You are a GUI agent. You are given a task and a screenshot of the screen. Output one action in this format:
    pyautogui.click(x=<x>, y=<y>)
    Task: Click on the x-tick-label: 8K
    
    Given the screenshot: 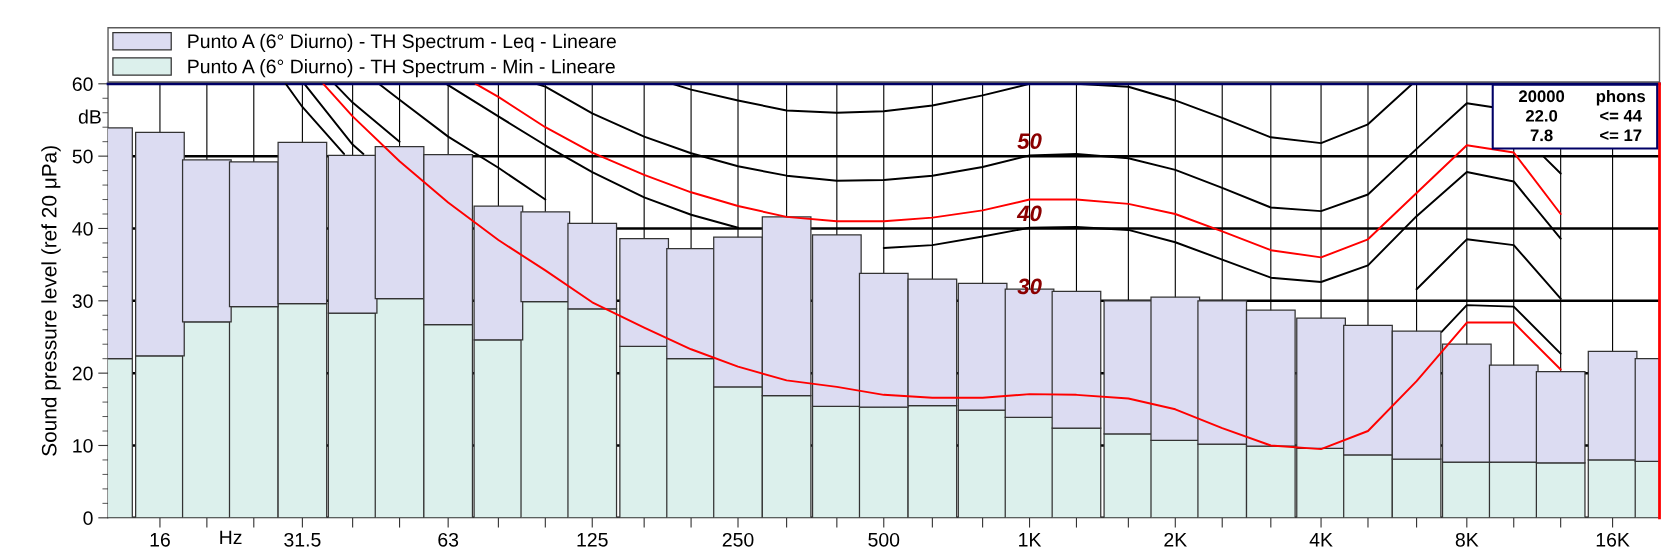 What is the action you would take?
    pyautogui.click(x=1467, y=539)
    